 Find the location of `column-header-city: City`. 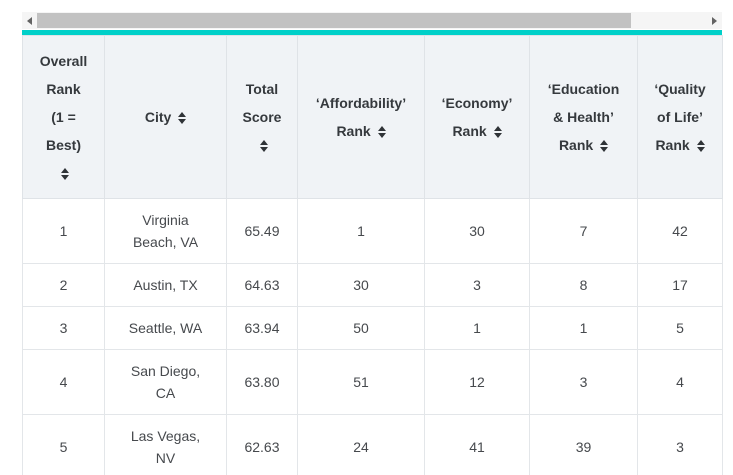

column-header-city: City is located at coordinates (165, 117).